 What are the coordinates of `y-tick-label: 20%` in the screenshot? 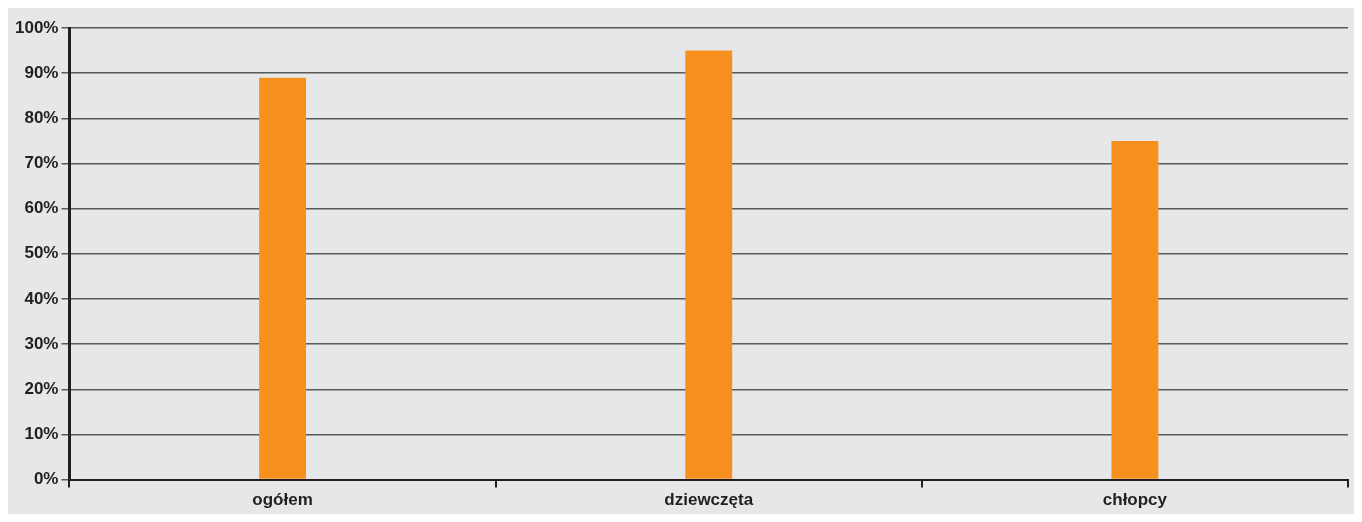 It's located at (41, 388).